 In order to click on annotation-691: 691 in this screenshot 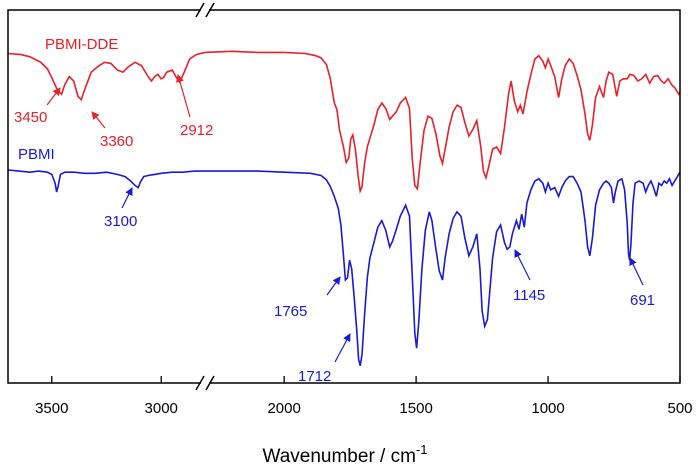, I will do `click(642, 283)`.